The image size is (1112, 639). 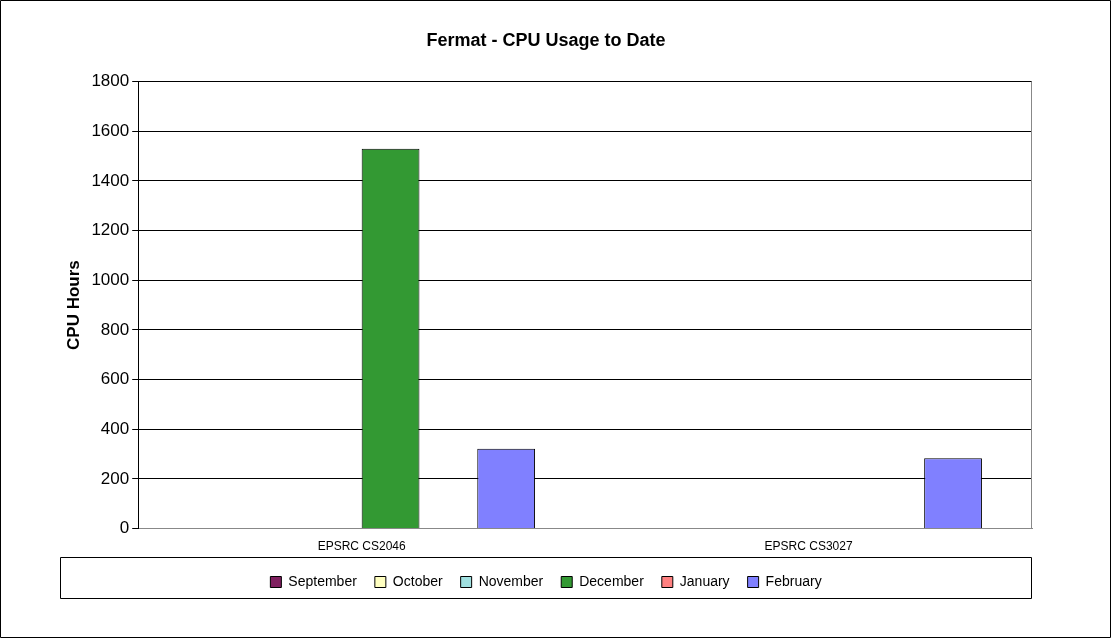 What do you see at coordinates (115, 478) in the screenshot?
I see `y-tick-label: 200` at bounding box center [115, 478].